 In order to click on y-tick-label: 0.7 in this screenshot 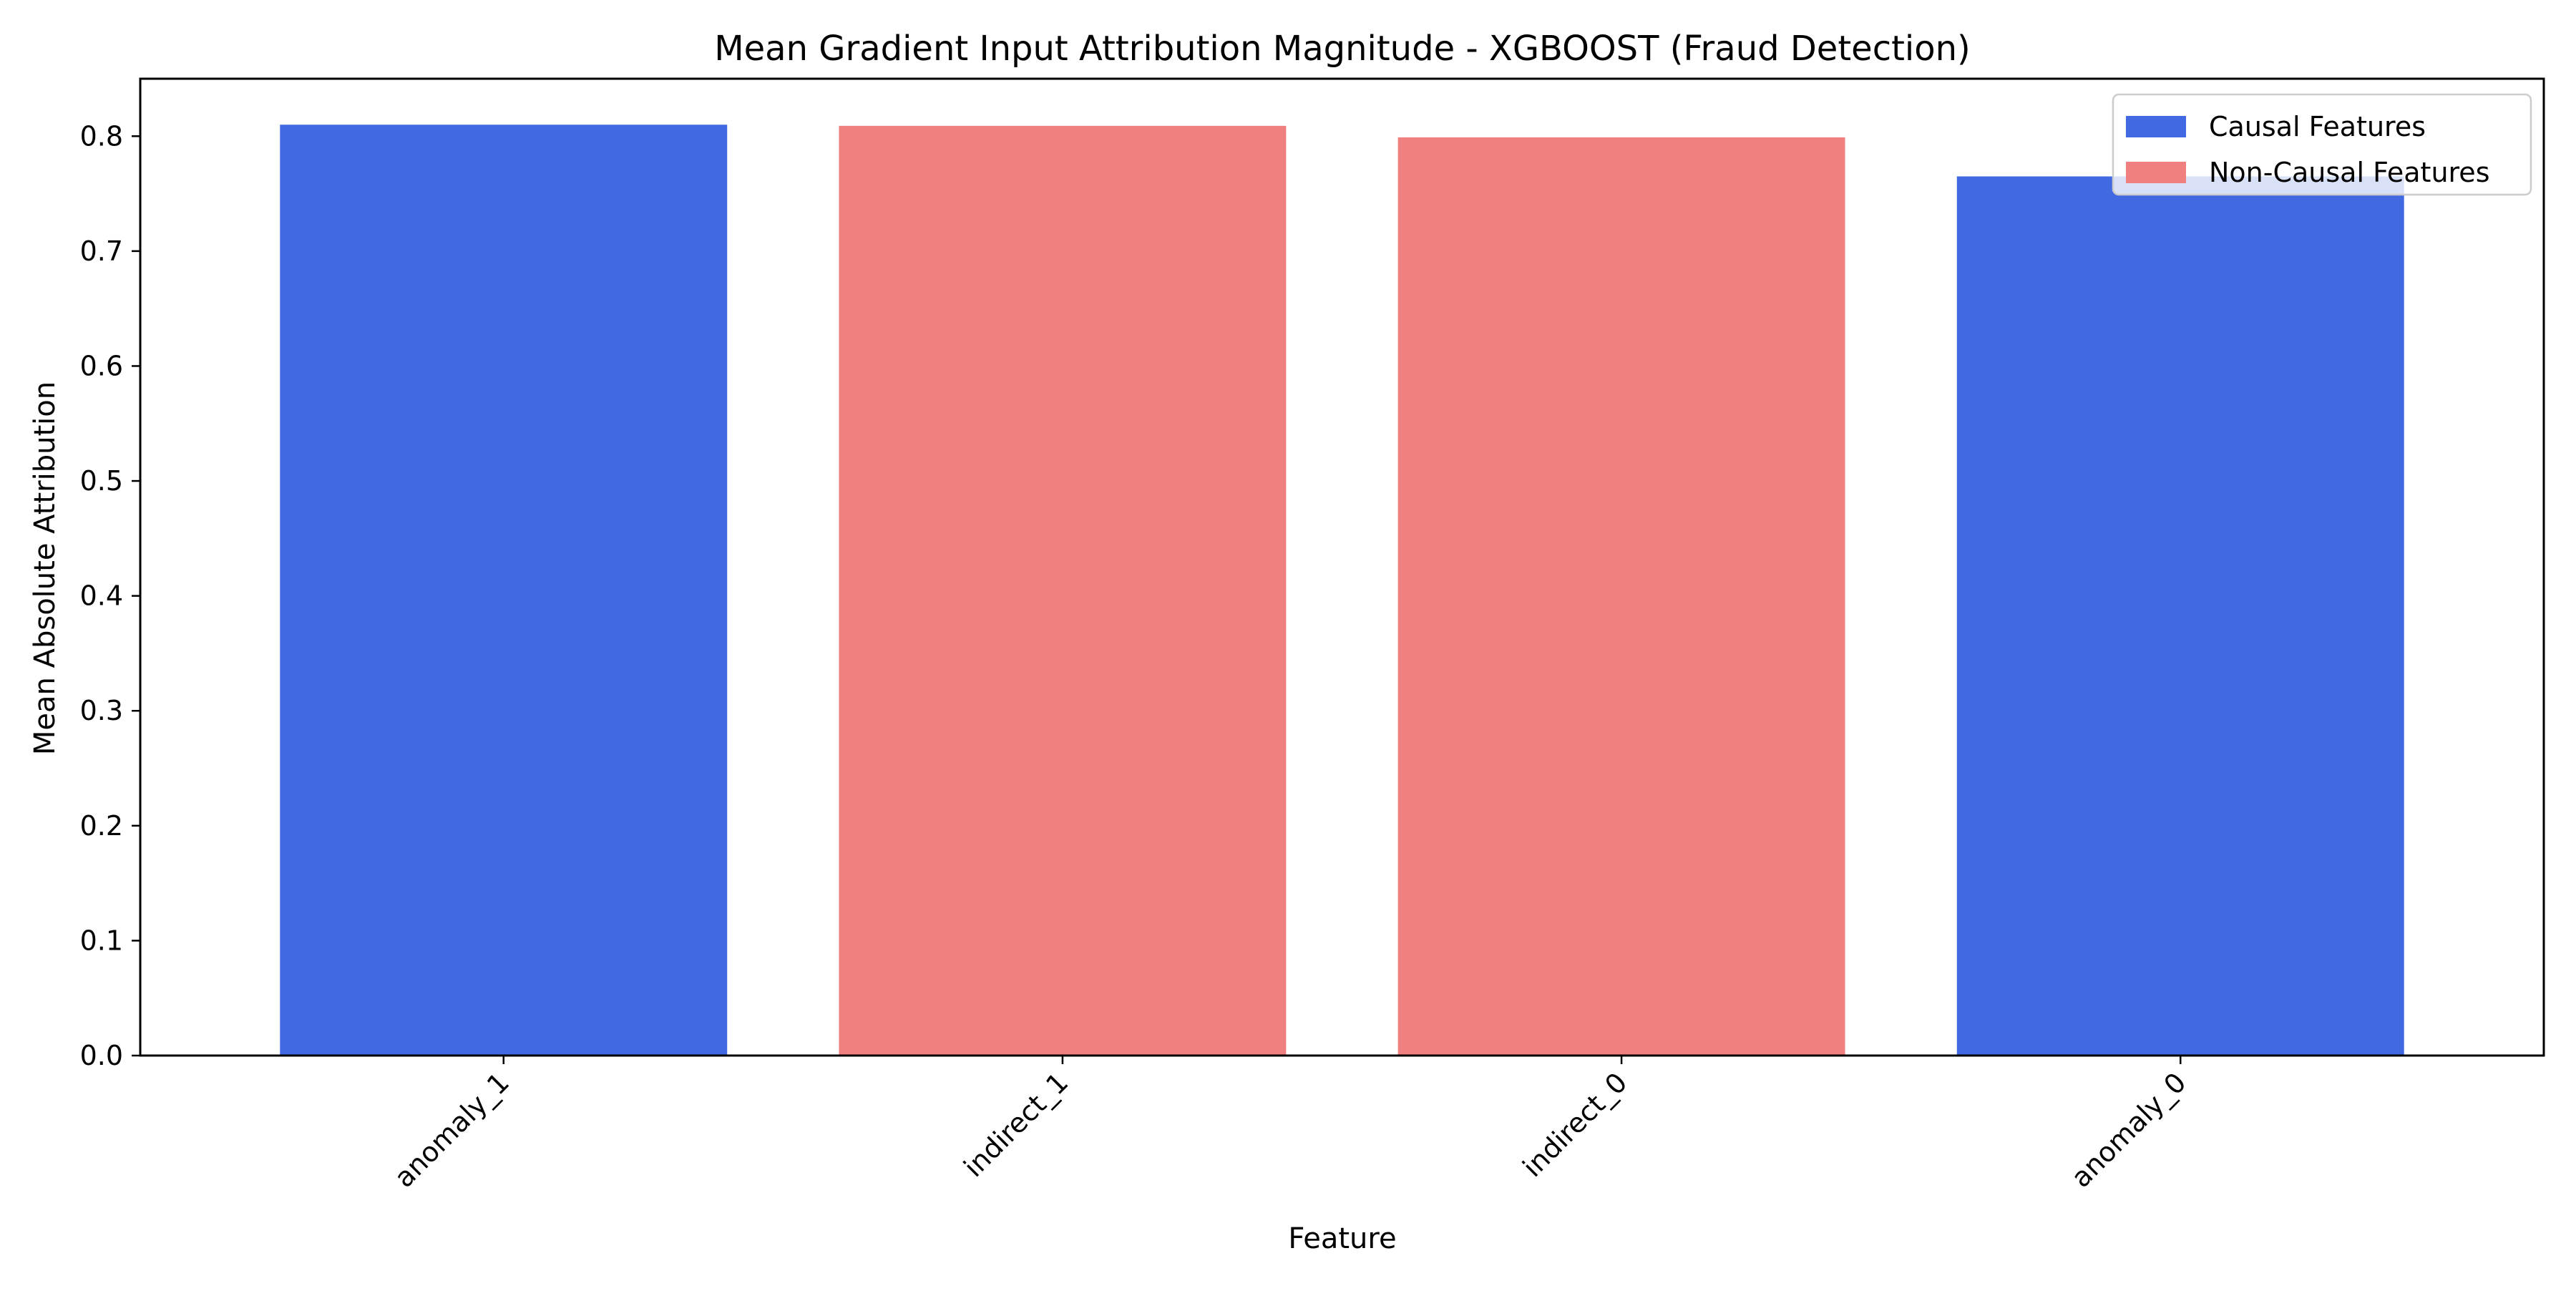, I will do `click(101, 251)`.